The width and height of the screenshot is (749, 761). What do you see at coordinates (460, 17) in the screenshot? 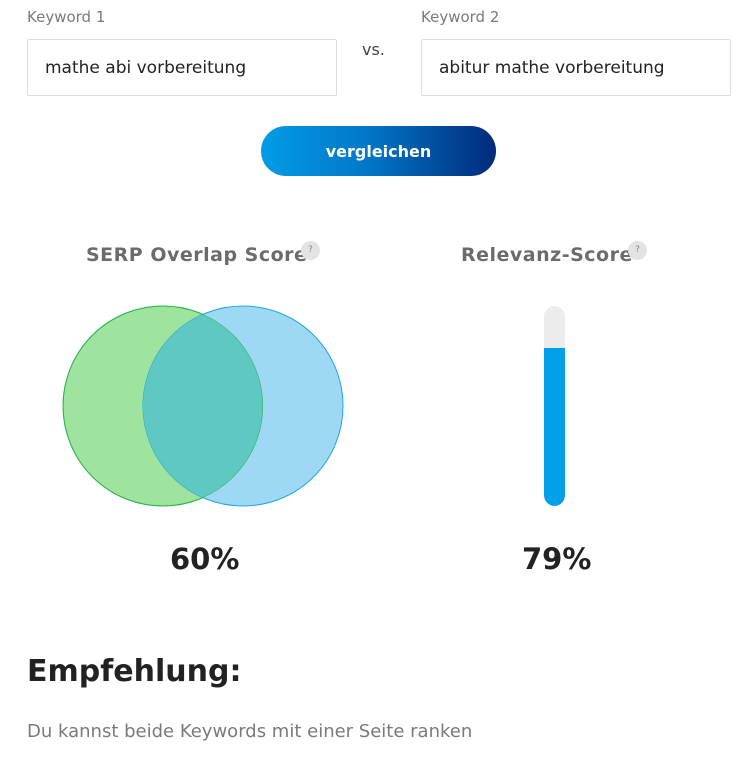
I see `keyword2-label: Keyword 2` at bounding box center [460, 17].